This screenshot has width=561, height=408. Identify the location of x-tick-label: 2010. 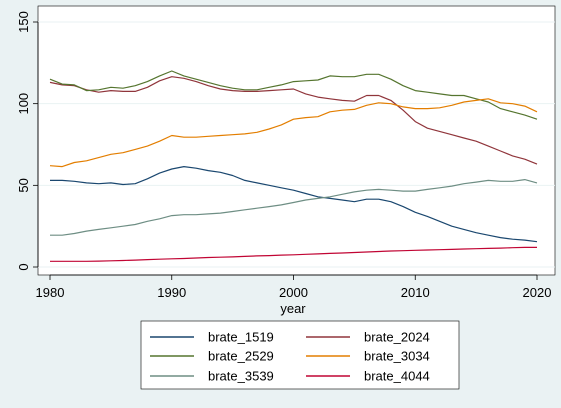
(415, 292).